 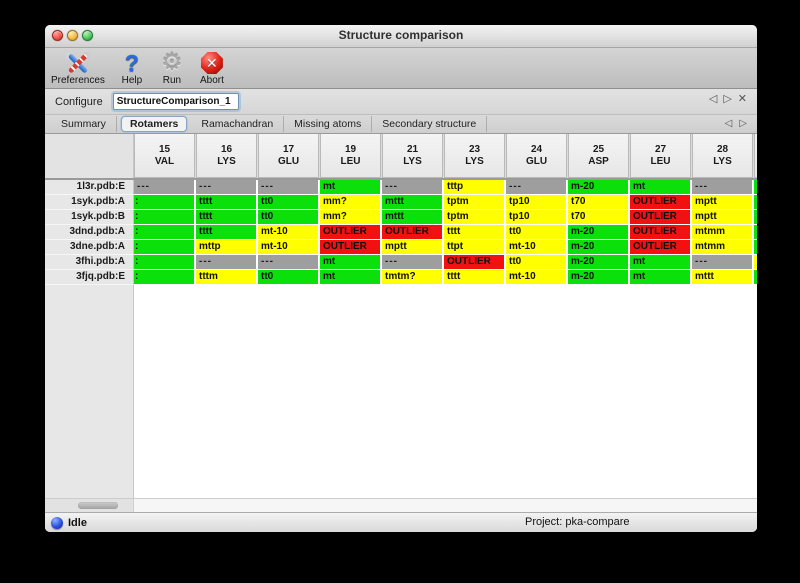 What do you see at coordinates (98, 505) in the screenshot?
I see `scrollbar-thumb` at bounding box center [98, 505].